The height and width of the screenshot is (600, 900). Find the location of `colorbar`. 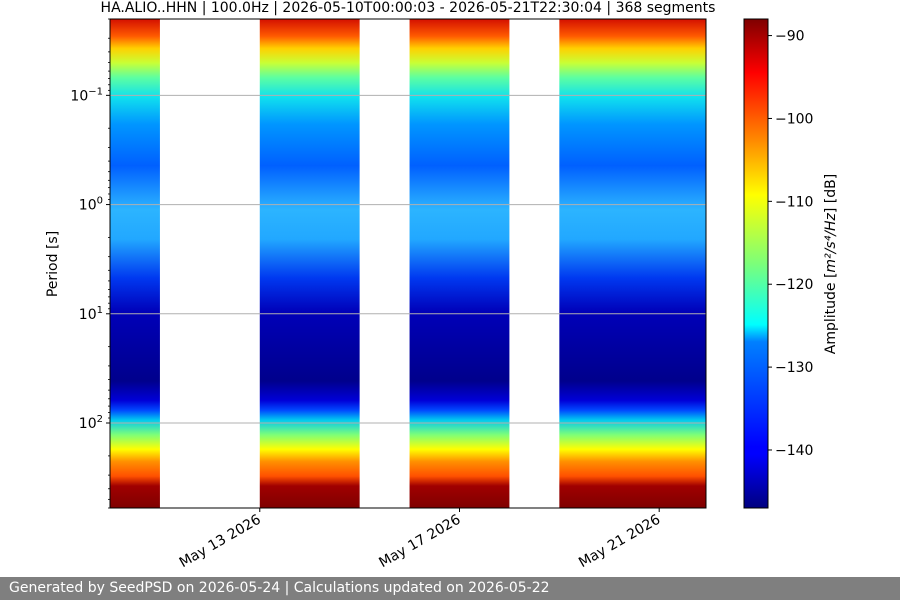

colorbar is located at coordinates (756, 263).